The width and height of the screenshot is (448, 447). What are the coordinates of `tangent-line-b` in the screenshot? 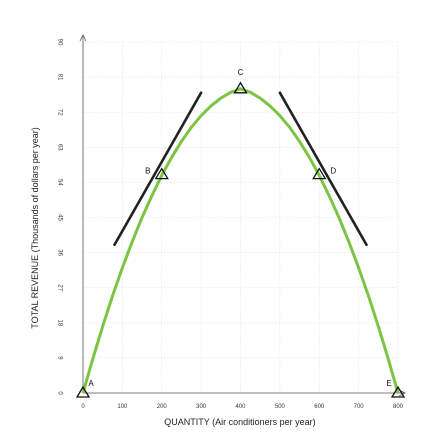 It's located at (158, 169).